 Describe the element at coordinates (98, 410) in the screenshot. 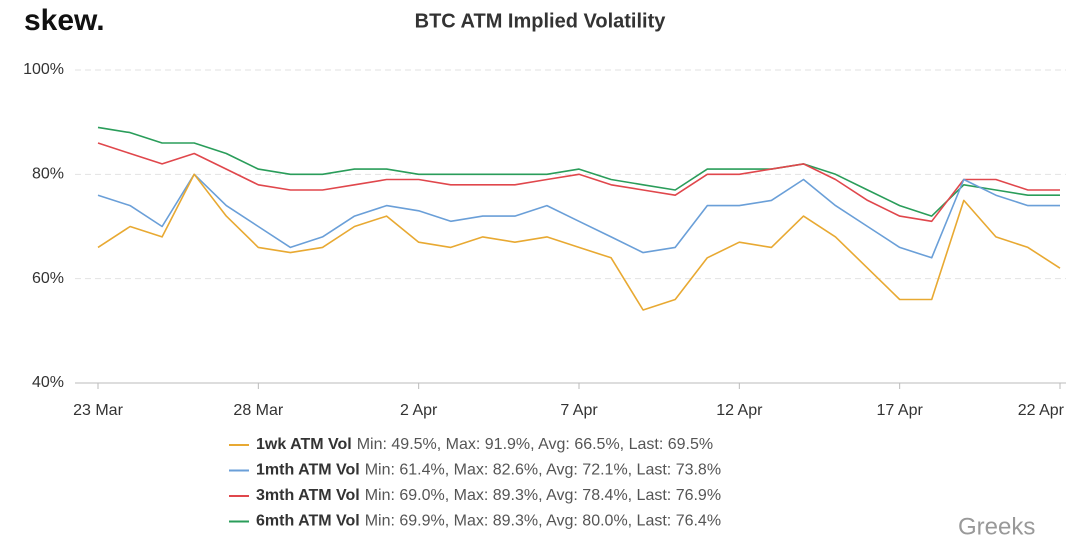

I see `x-tick-label: 23 Mar` at that location.